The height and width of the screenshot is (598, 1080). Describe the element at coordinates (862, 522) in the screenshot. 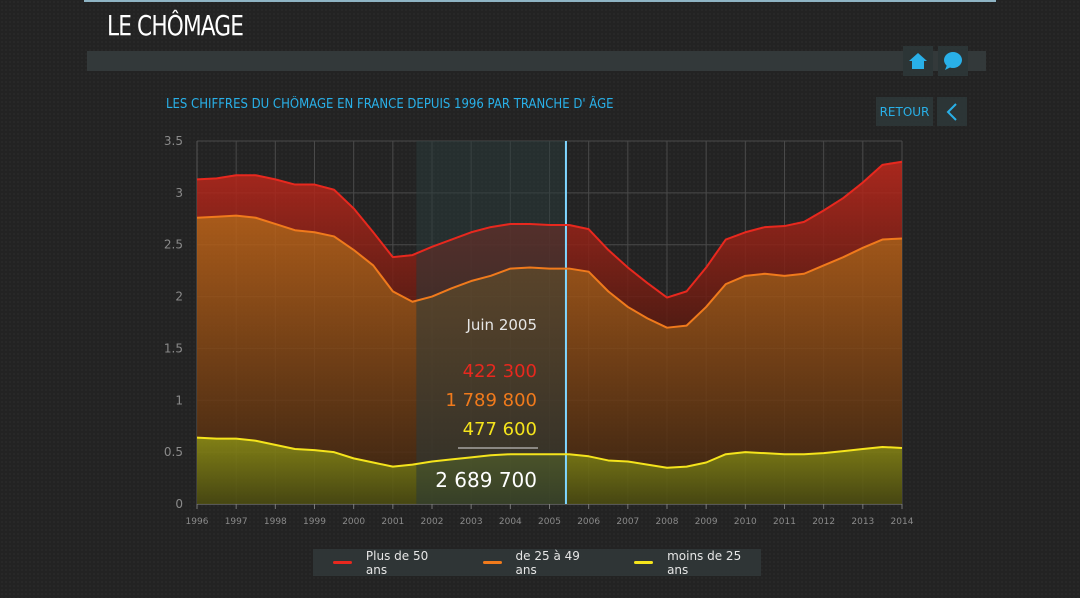

I see `x-tick-label: 2013` at that location.